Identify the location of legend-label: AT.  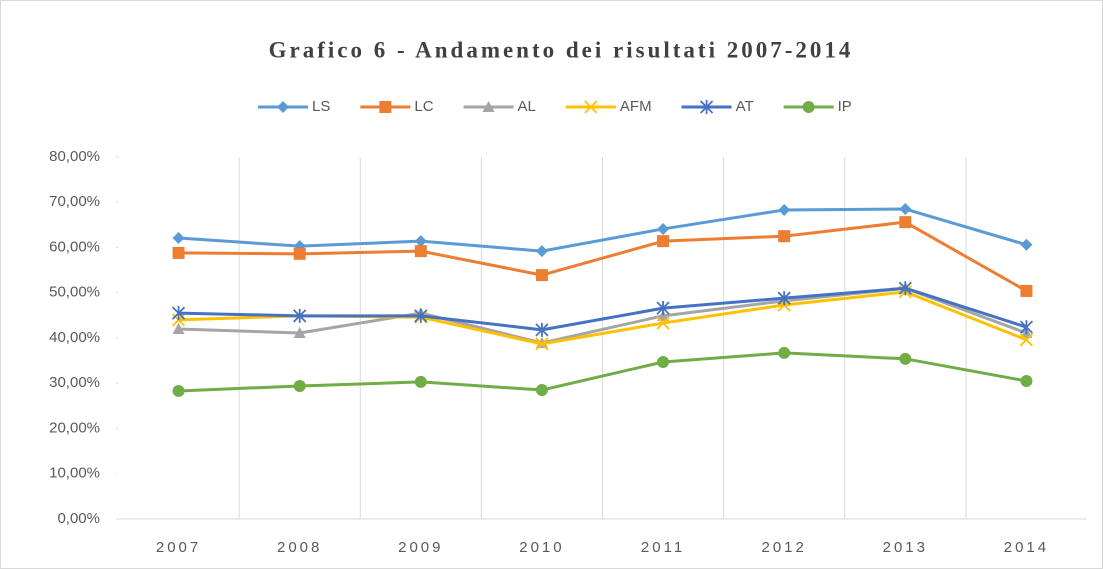
(745, 106).